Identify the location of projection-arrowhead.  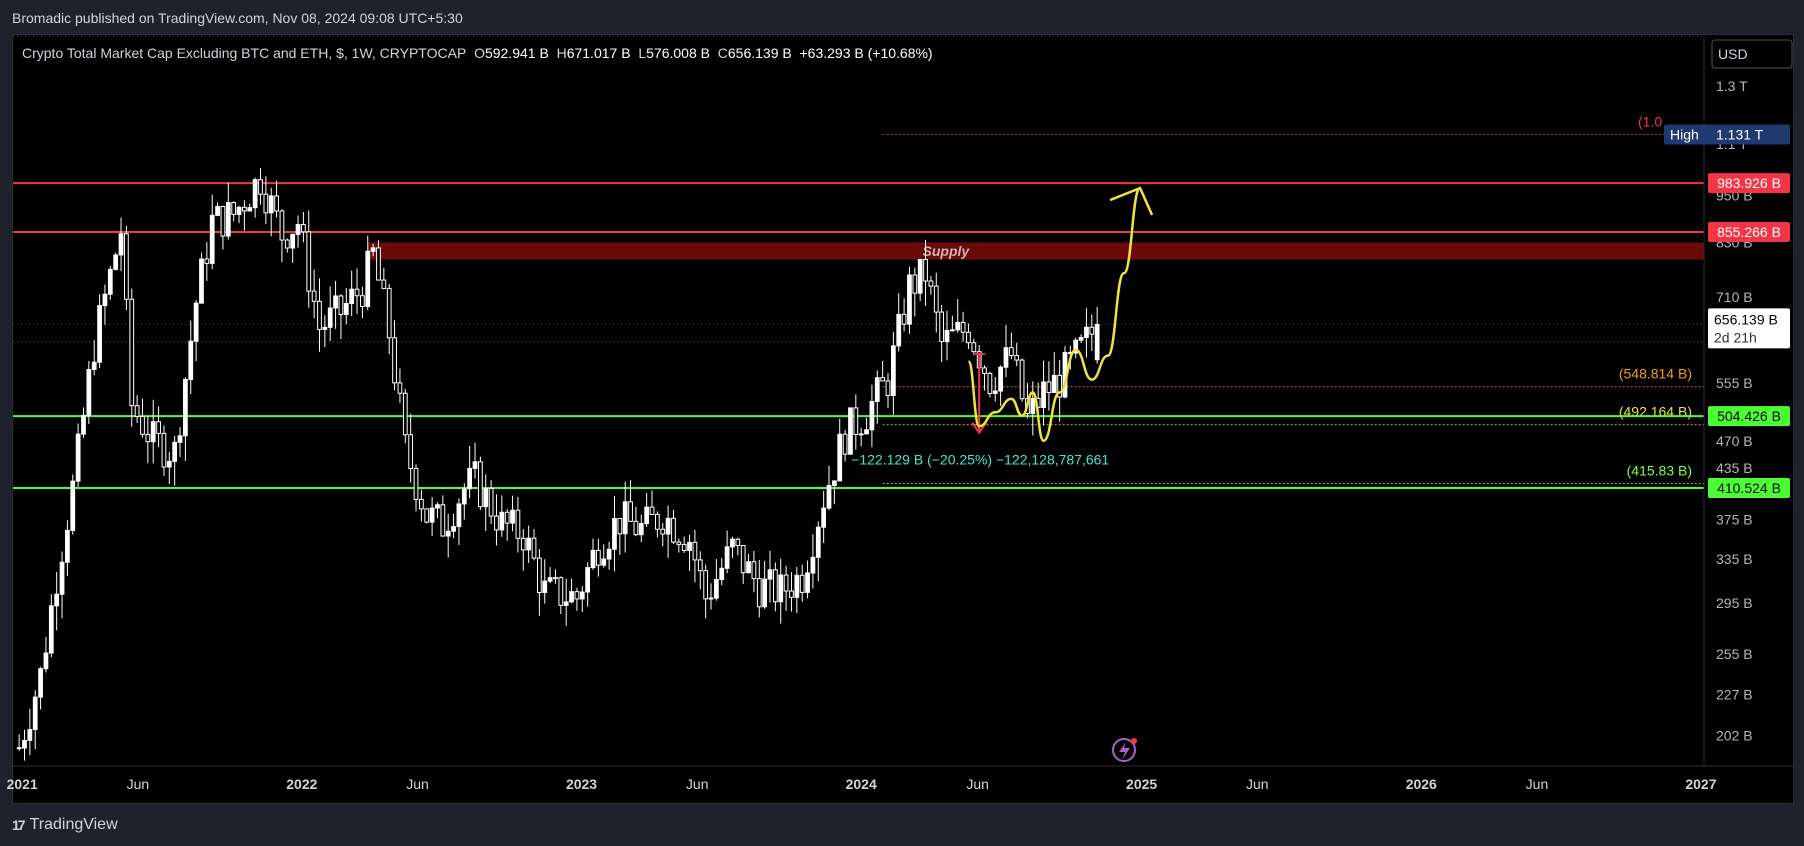
(1131, 201).